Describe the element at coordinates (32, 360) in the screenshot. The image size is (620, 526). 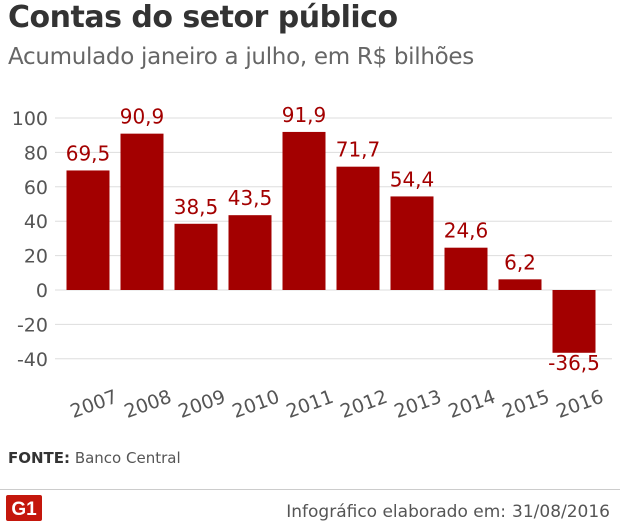
I see `y-tick-label: -40` at that location.